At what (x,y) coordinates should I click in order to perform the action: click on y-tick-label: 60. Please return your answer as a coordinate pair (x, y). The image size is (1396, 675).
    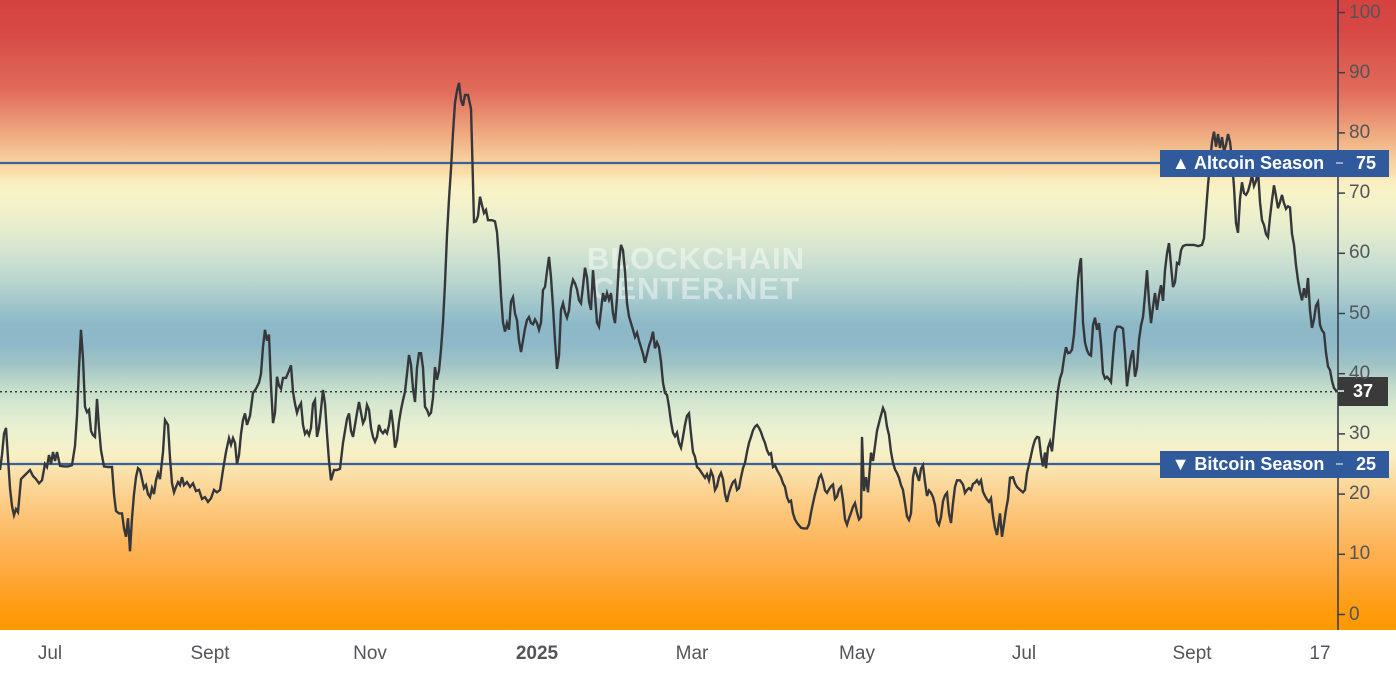
    Looking at the image, I should click on (1360, 253).